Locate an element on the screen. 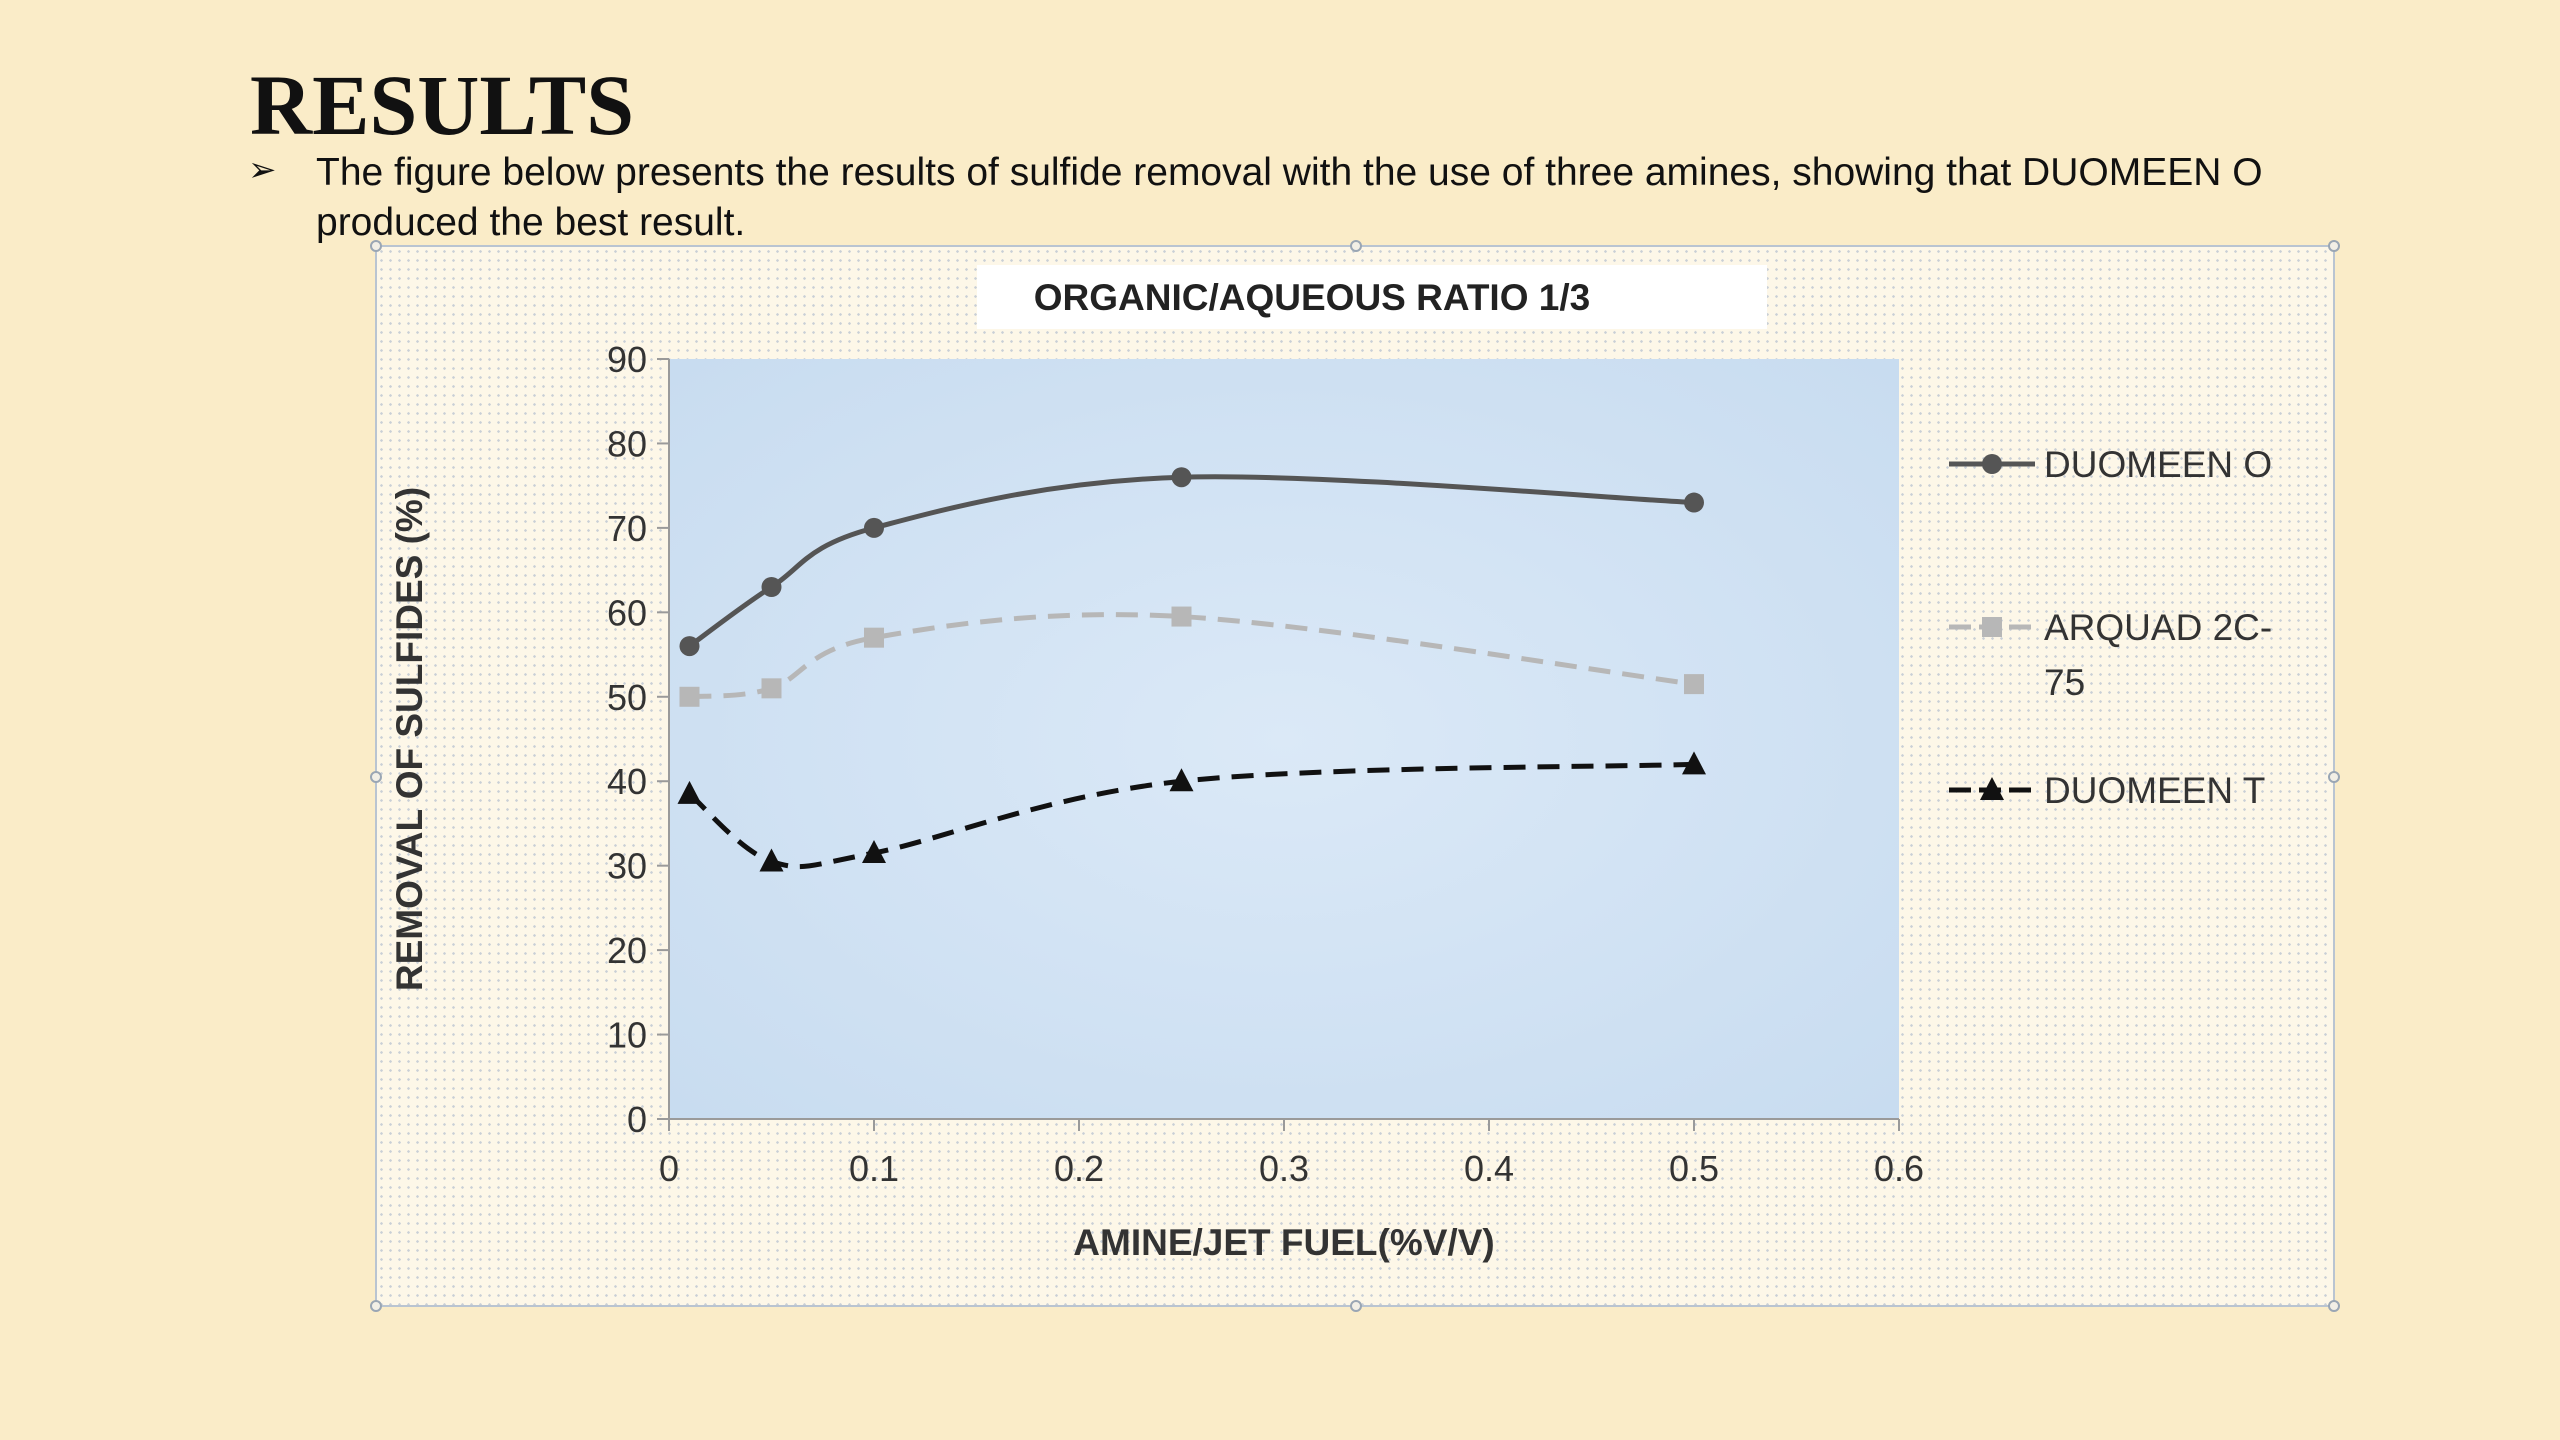  resize-handle-bottom is located at coordinates (1356, 1306).